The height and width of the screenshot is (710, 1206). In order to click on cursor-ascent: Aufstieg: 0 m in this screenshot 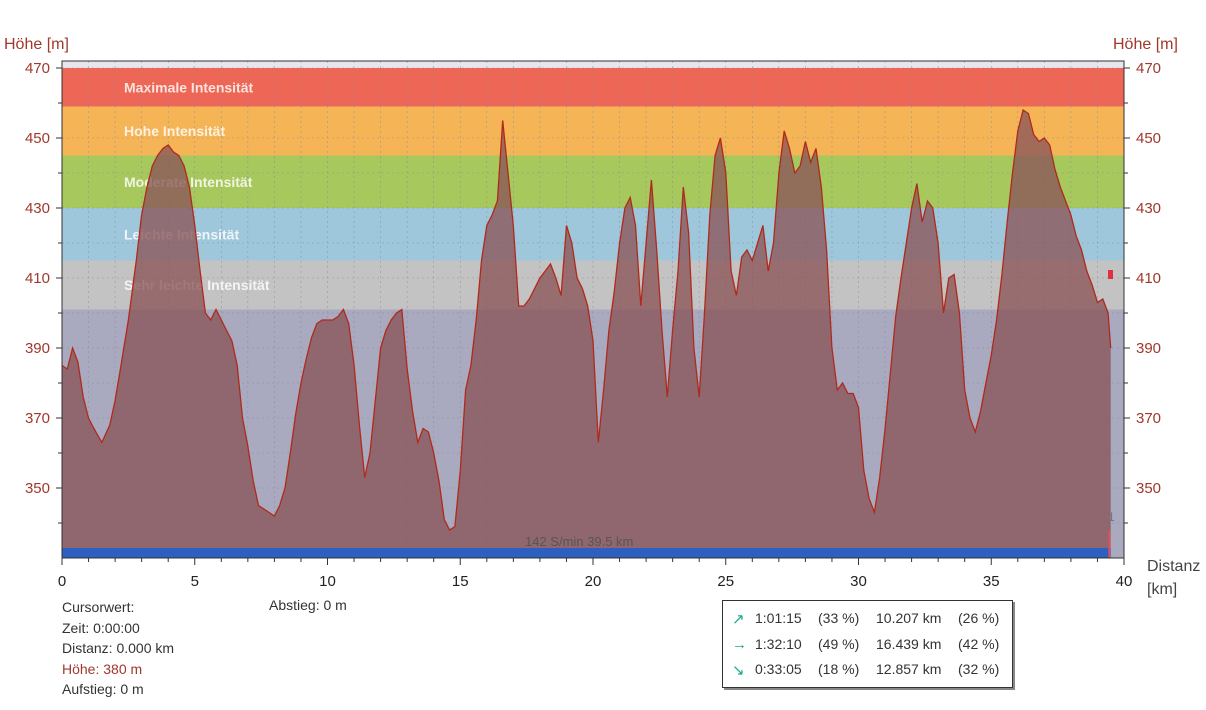, I will do `click(103, 689)`.